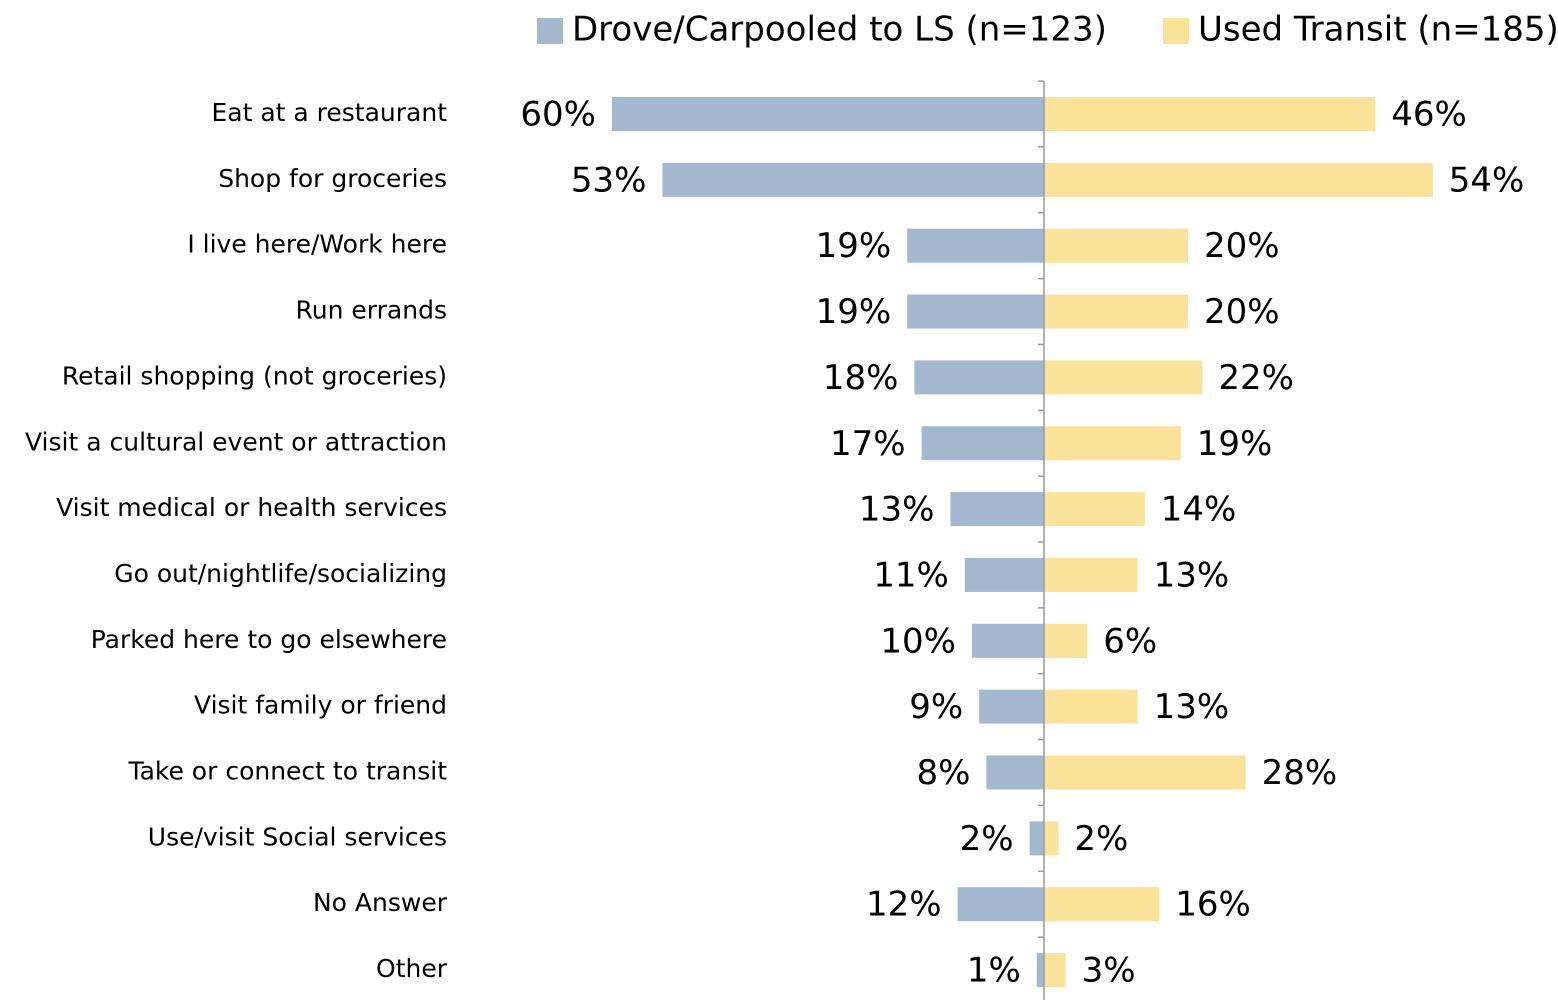  Describe the element at coordinates (297, 836) in the screenshot. I see `category-label: Use/visit Social services` at that location.